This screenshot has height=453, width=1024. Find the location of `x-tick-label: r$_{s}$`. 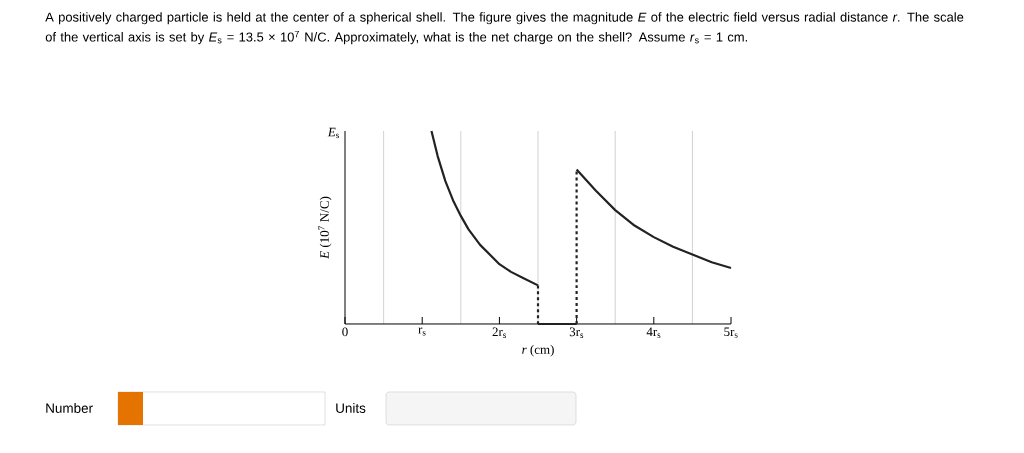

x-tick-label: r$_{s}$ is located at coordinates (422, 331).